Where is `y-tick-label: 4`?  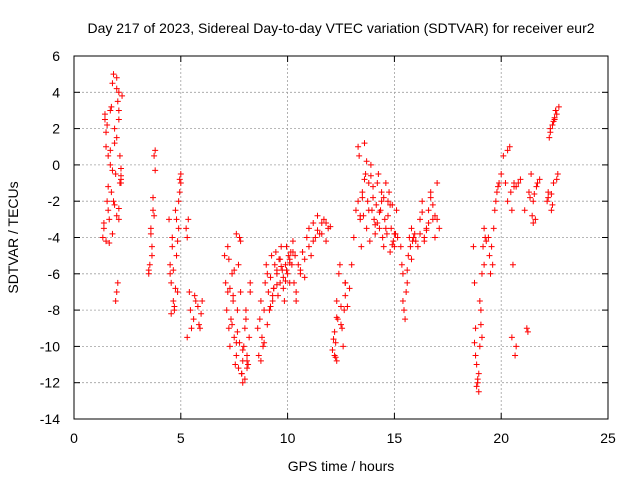 y-tick-label: 4 is located at coordinates (56, 92).